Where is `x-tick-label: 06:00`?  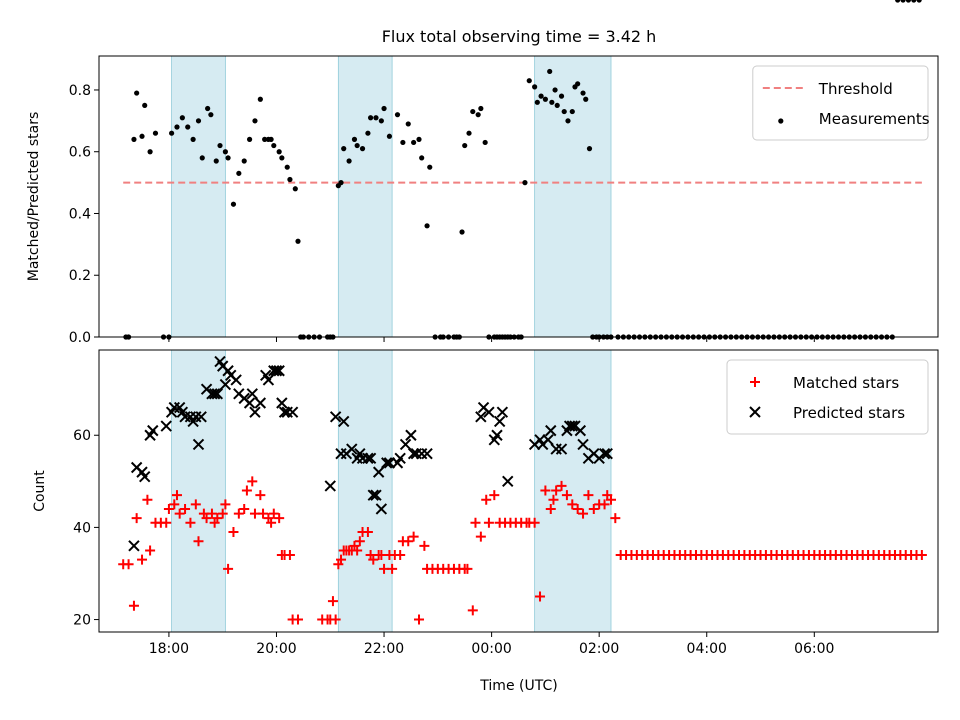 x-tick-label: 06:00 is located at coordinates (814, 649).